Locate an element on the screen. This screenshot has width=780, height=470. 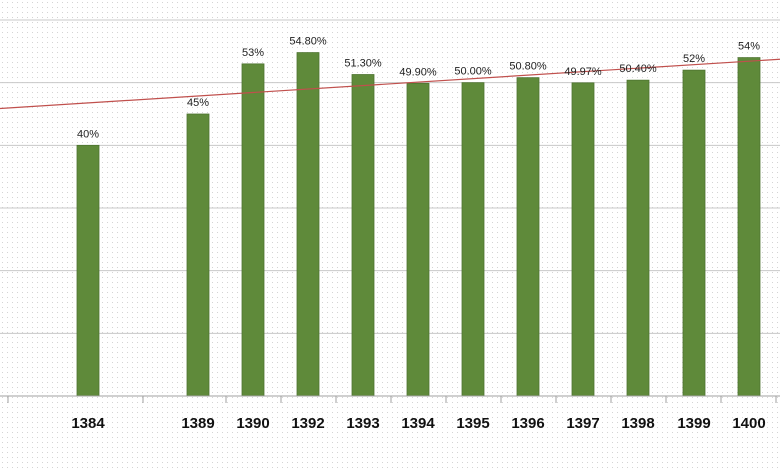
x-tick-label: 1397 is located at coordinates (582, 423).